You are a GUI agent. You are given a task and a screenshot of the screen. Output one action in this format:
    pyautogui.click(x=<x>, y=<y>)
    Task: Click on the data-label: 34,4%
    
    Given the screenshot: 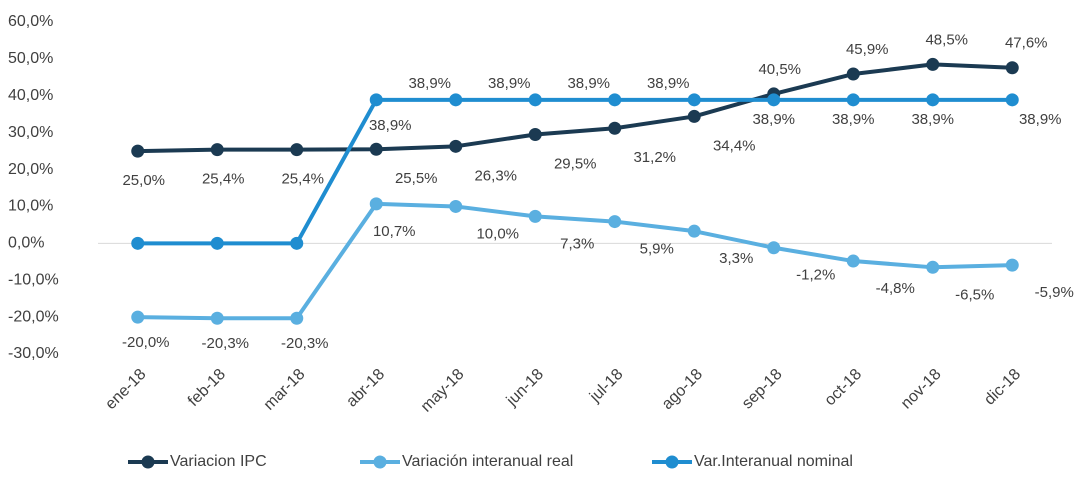 What is the action you would take?
    pyautogui.click(x=734, y=145)
    